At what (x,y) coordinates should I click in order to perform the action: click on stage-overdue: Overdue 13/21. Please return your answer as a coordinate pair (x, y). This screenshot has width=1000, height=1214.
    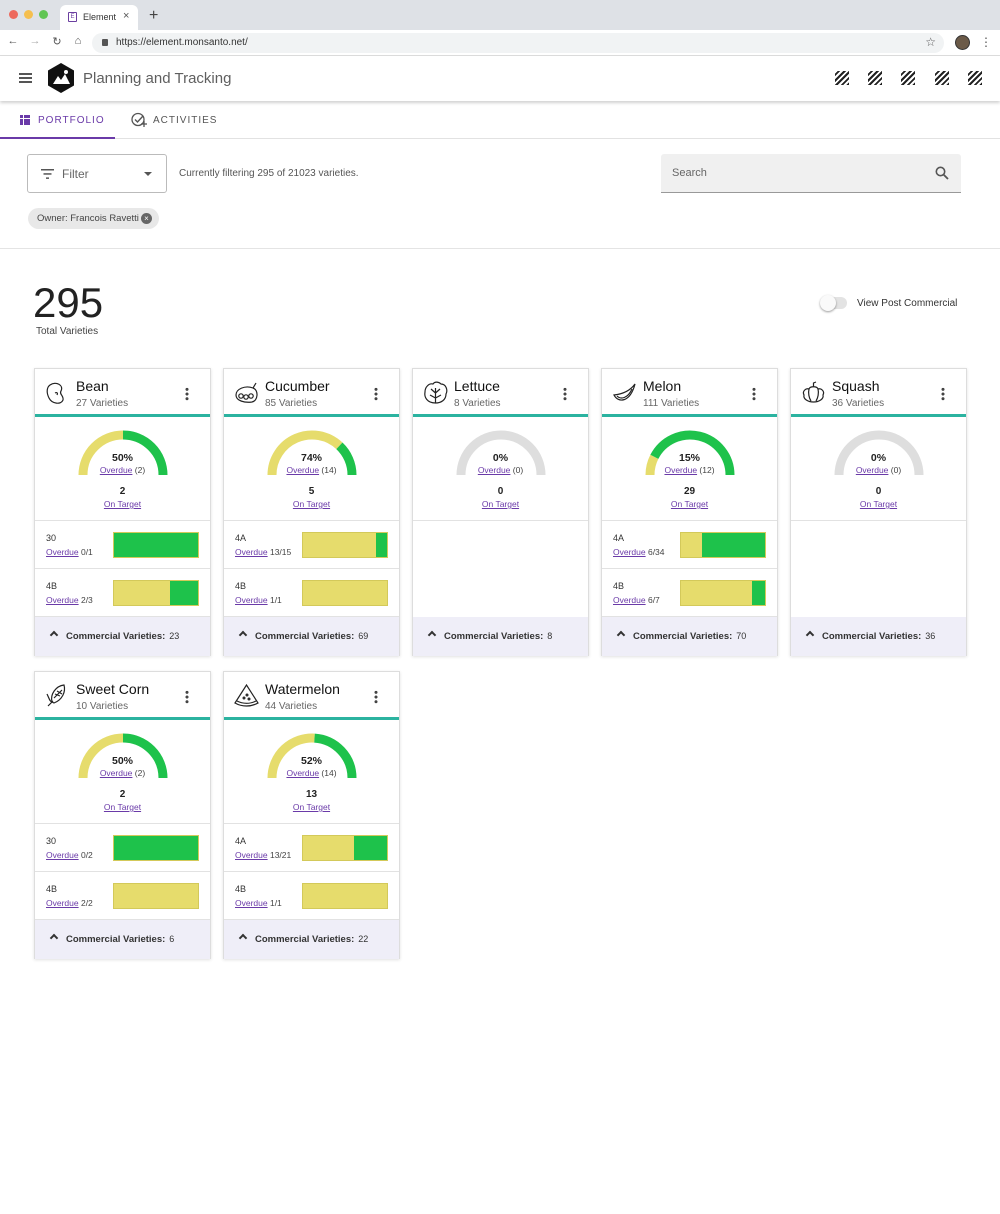
    Looking at the image, I should click on (263, 855).